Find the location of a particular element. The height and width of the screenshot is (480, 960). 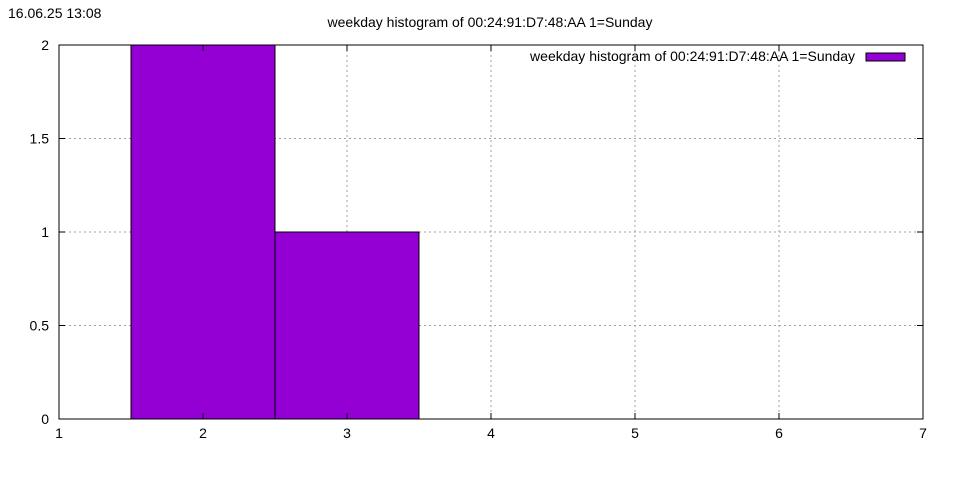

x-tick-label: 6 is located at coordinates (779, 433).